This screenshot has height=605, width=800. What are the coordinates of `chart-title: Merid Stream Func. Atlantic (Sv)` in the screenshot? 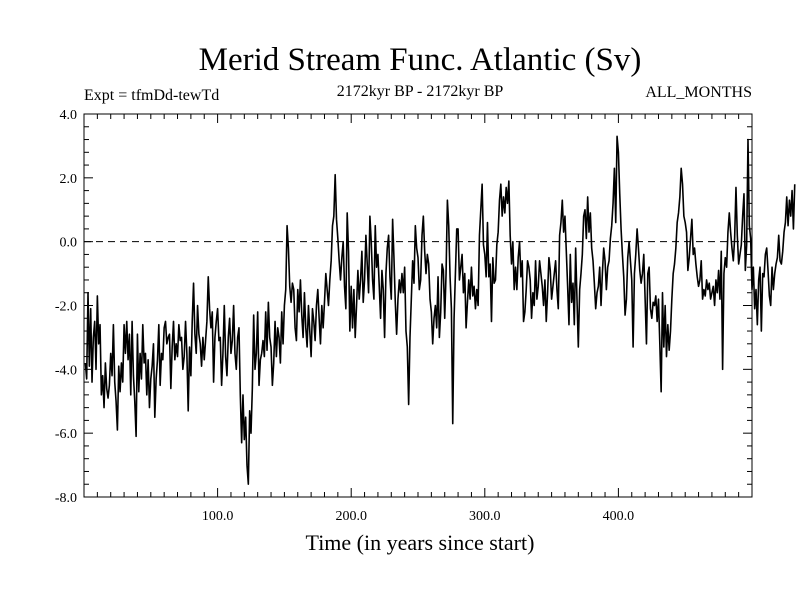 It's located at (420, 60).